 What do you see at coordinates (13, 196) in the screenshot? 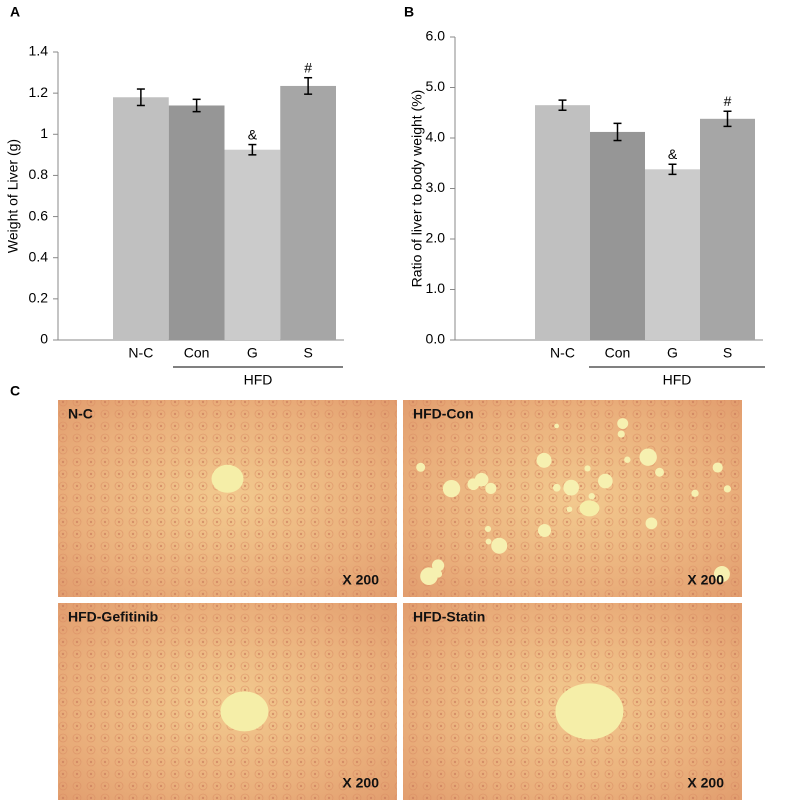
I see `y-axis-title: Weight of Liver (g)` at bounding box center [13, 196].